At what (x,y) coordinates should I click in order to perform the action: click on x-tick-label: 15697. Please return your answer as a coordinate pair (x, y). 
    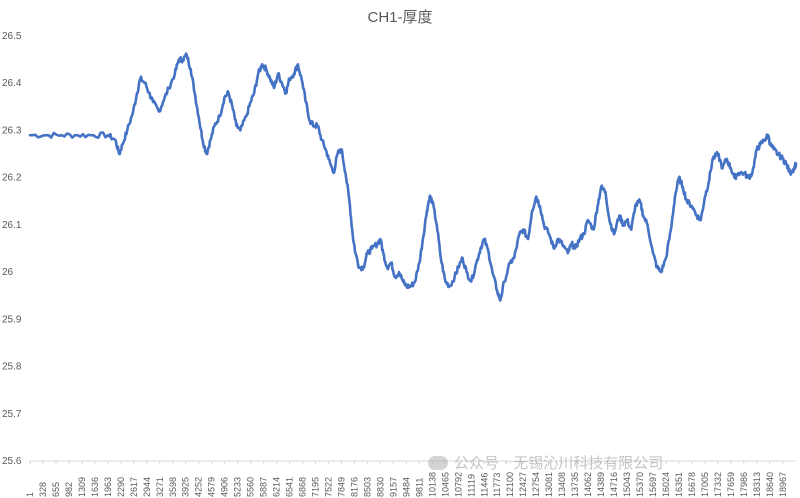
    Looking at the image, I should click on (653, 484).